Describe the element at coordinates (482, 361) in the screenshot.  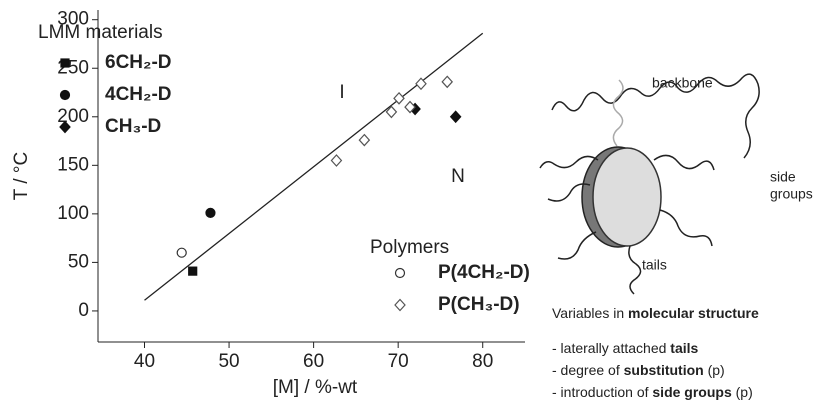
I see `x-tick-label: 80` at that location.